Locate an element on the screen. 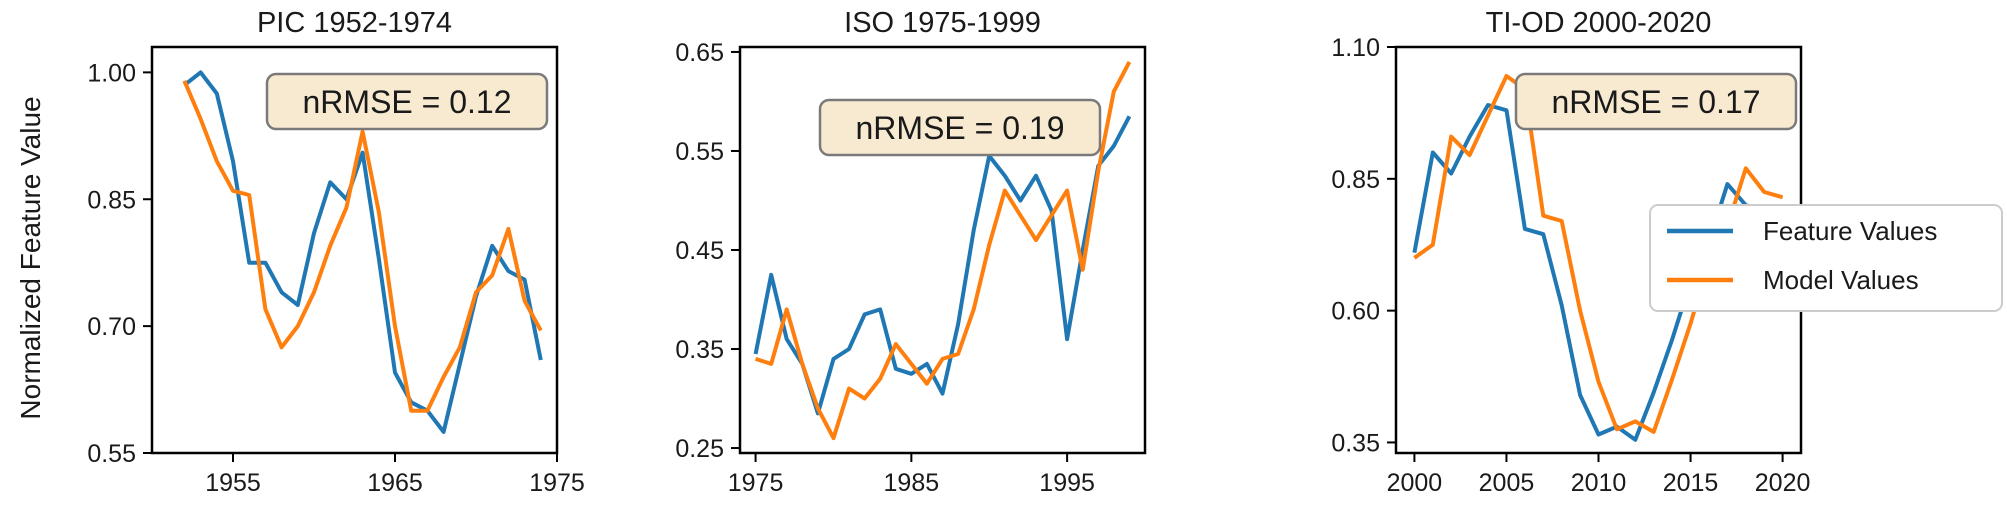 Image resolution: width=2007 pixels, height=520 pixels. panel-2-ytick-label: 0.35 is located at coordinates (699, 350).